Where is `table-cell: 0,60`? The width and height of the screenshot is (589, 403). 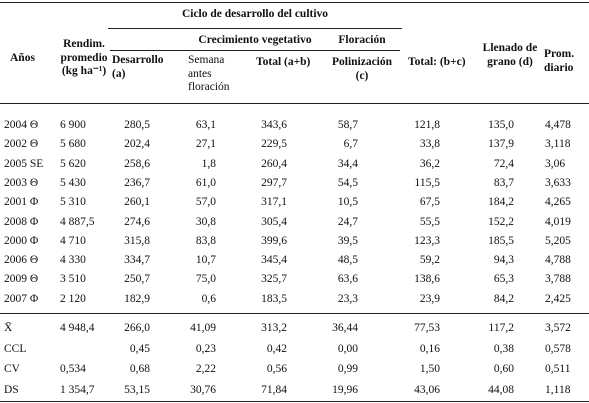
table-cell: 0,60 is located at coordinates (503, 369).